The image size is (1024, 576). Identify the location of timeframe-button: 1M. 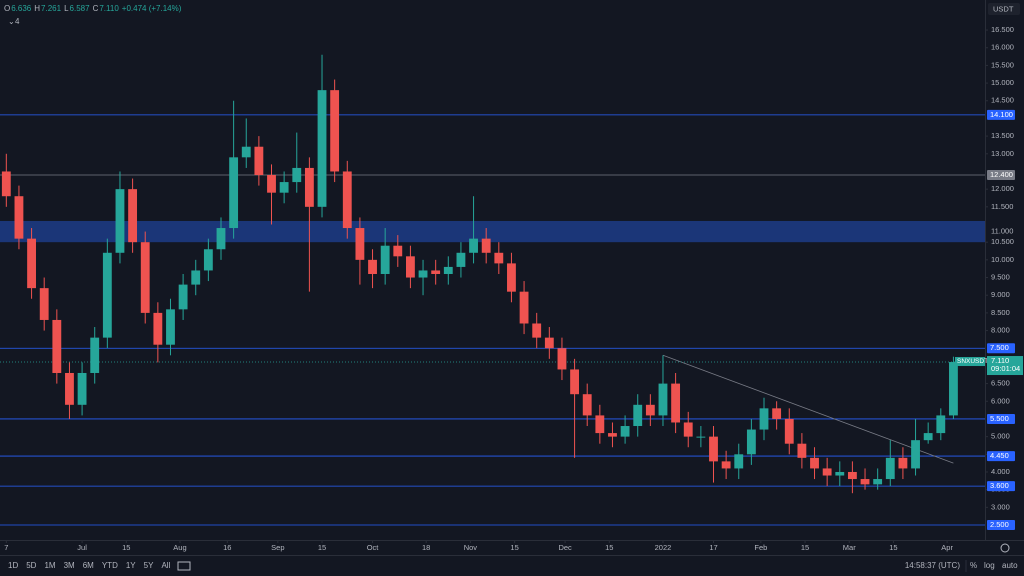
(49, 565).